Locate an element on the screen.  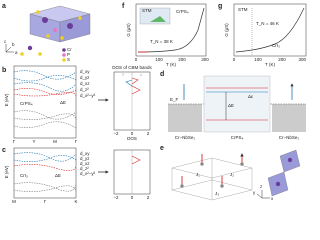
dos-column: ↓ is located at coordinates (141, 74).